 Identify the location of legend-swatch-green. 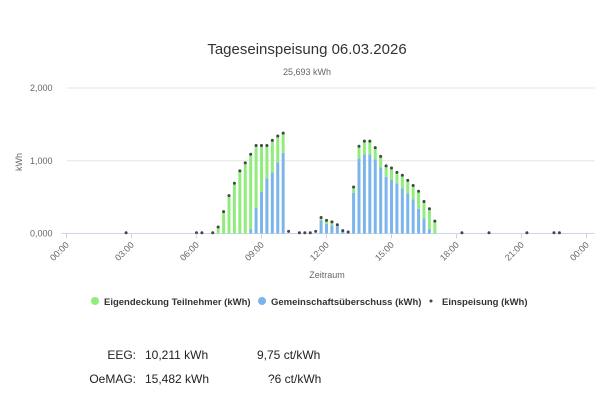
(95, 301).